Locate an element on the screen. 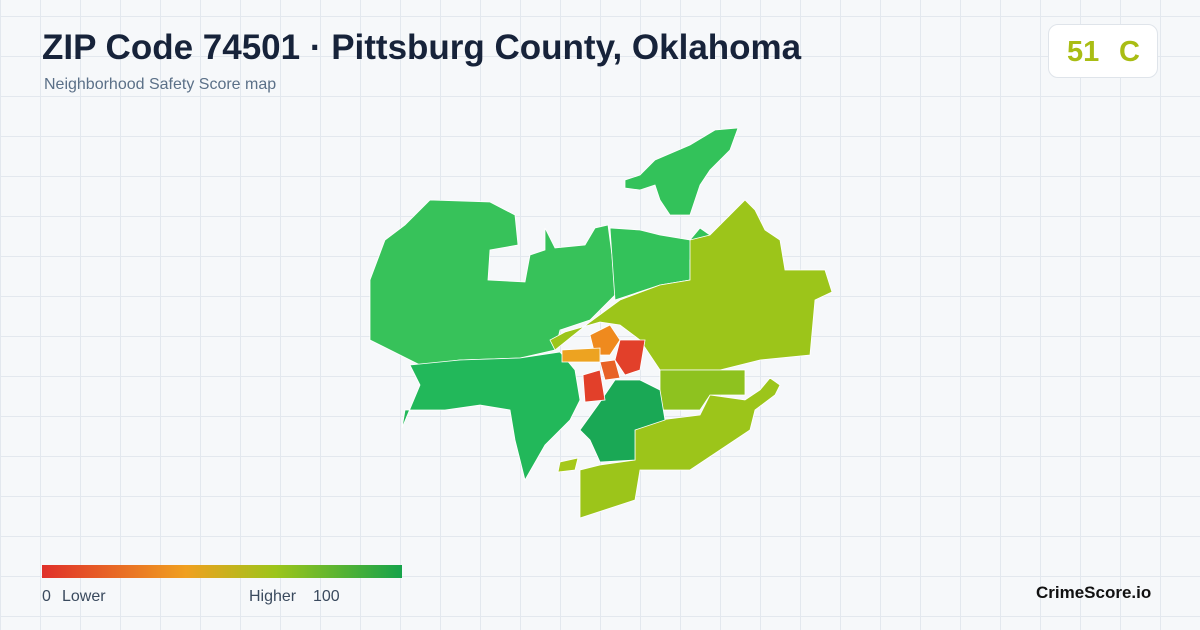 The height and width of the screenshot is (630, 1200). score-grade: C is located at coordinates (1129, 52).